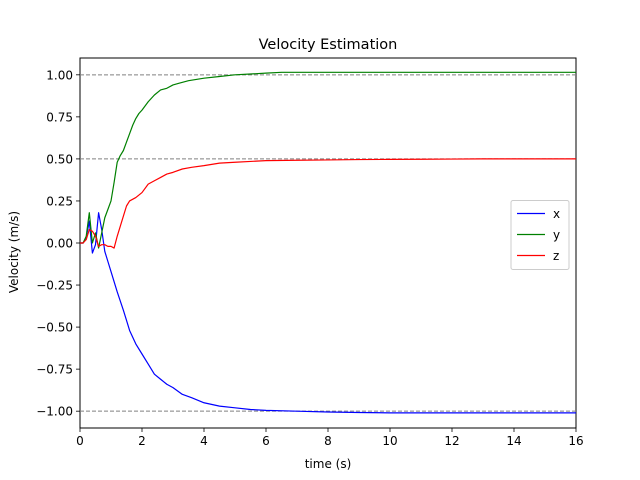 The width and height of the screenshot is (640, 480). What do you see at coordinates (59, 117) in the screenshot?
I see `y-tick-label: 0.75` at bounding box center [59, 117].